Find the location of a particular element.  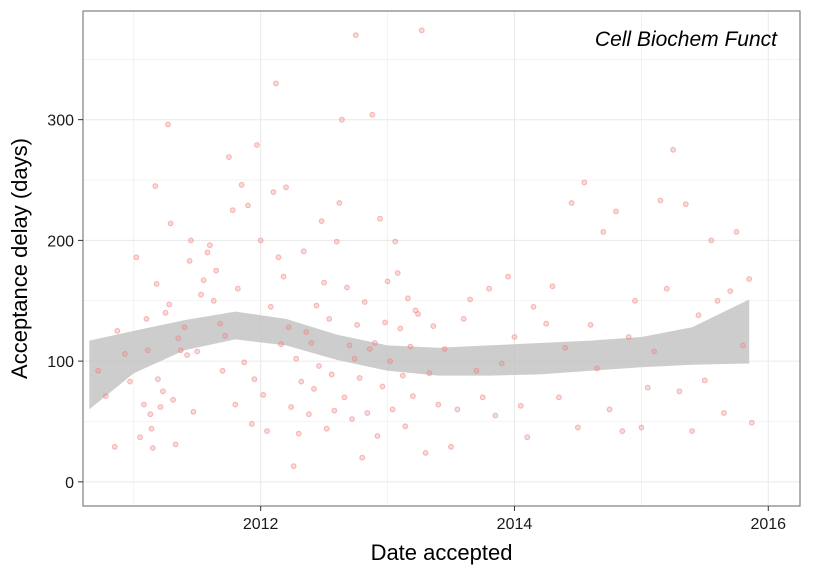

y-tick-label: 0 is located at coordinates (69, 483).